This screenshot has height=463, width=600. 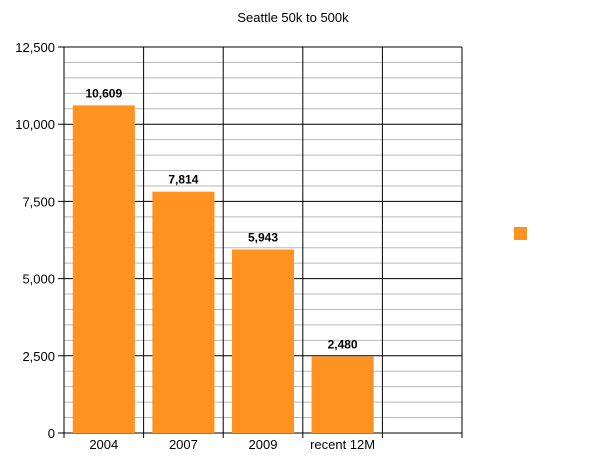 I want to click on y-tick-label: 12,500, so click(x=35, y=47).